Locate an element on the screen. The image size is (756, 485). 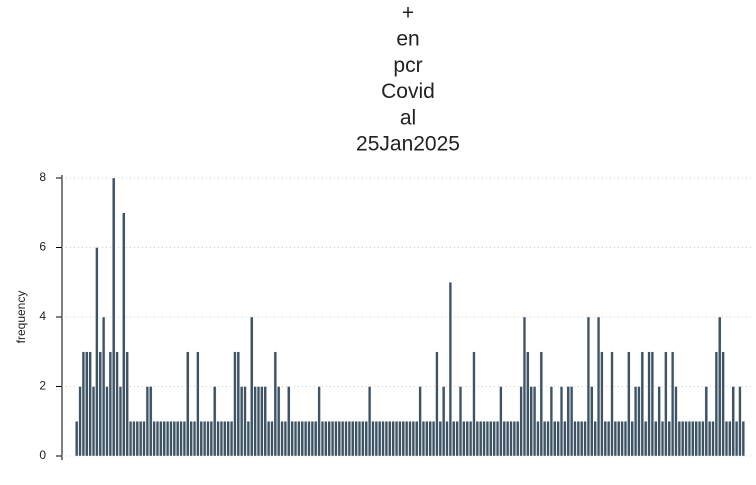
chart-title: pcr is located at coordinates (407, 65).